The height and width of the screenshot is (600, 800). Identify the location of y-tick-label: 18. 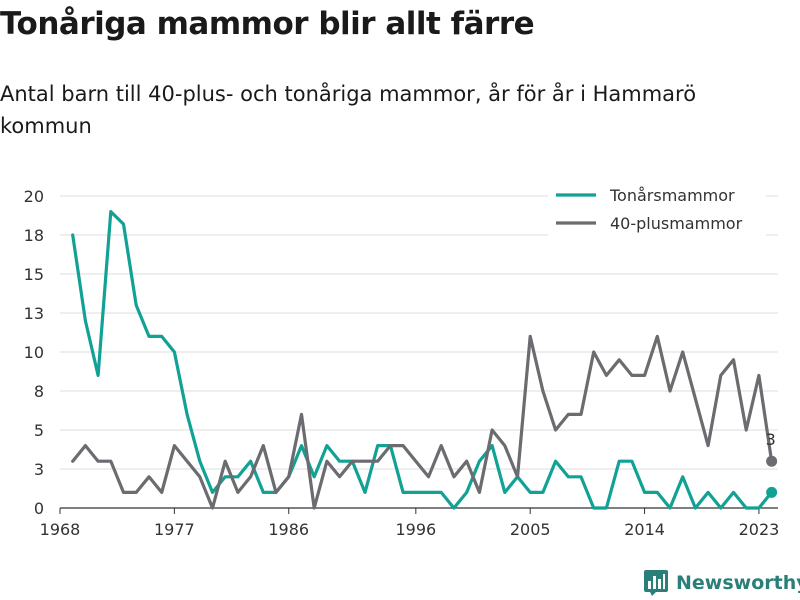
(34, 235).